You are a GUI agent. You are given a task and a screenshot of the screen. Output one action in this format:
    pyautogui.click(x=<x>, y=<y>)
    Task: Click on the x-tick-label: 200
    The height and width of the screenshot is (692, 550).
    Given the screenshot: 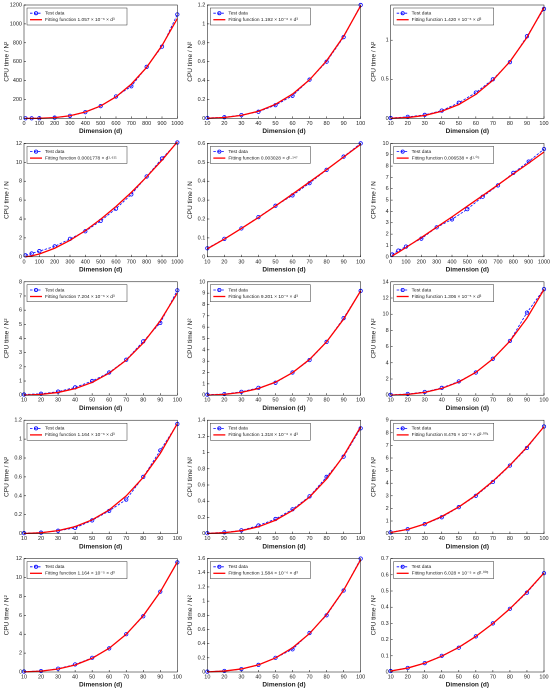 What is the action you would take?
    pyautogui.click(x=421, y=262)
    